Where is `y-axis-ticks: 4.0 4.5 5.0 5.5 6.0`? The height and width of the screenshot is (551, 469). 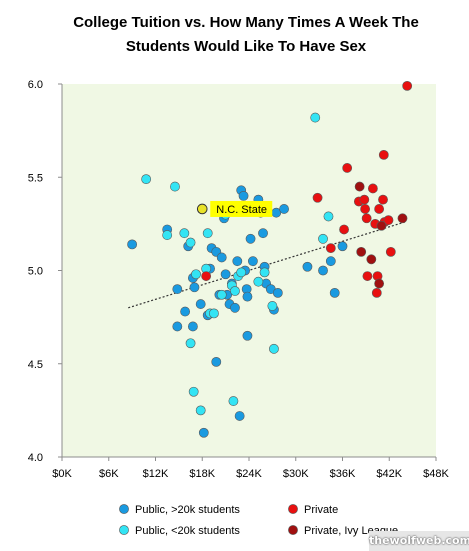 y-axis-ticks: 4.0 4.5 5.0 5.5 6.0 is located at coordinates (45, 271).